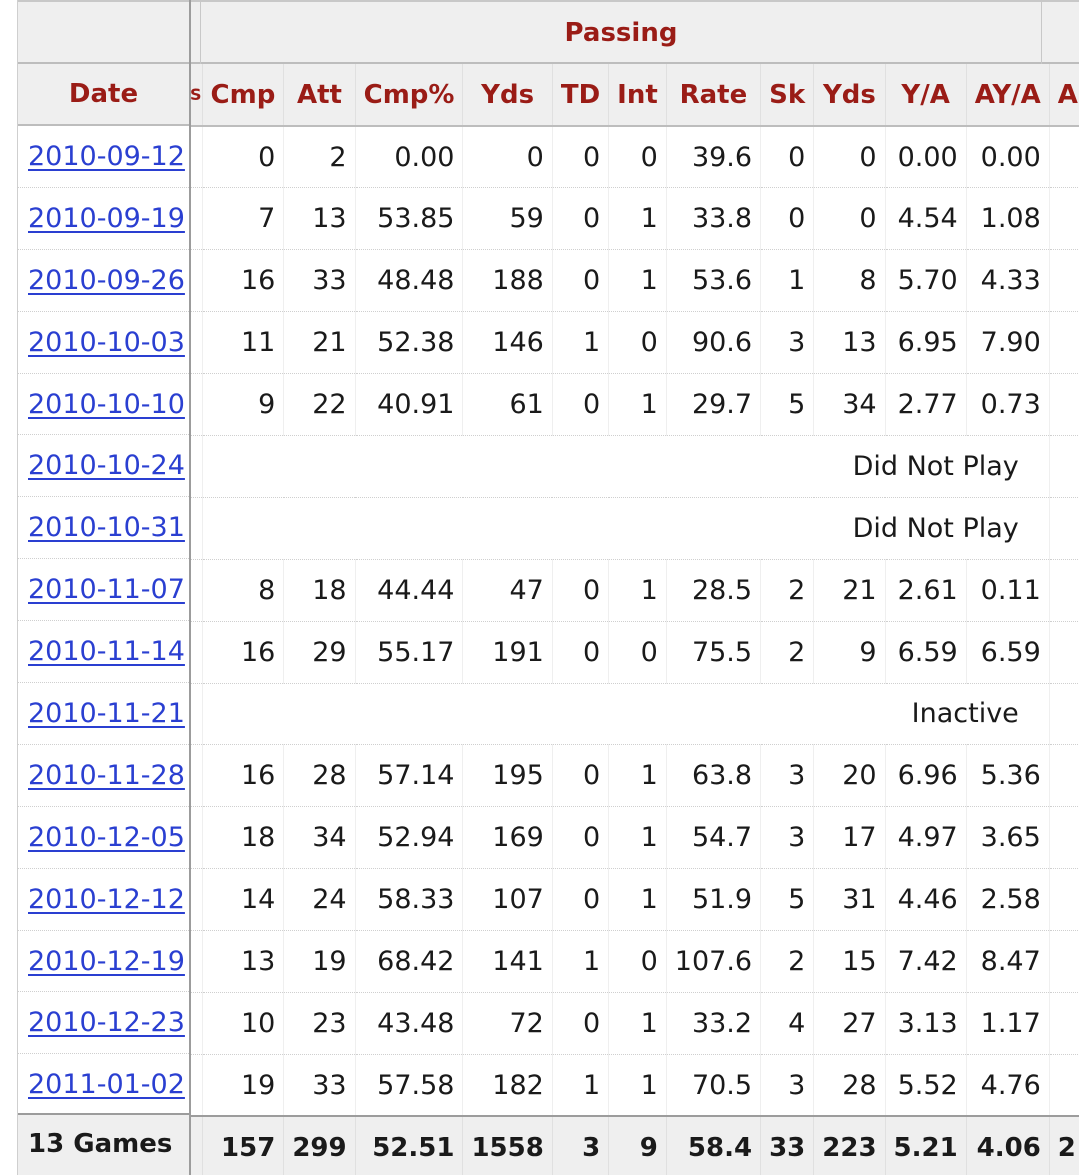 The height and width of the screenshot is (1175, 1079). I want to click on stat-cell: 53.85, so click(409, 219).